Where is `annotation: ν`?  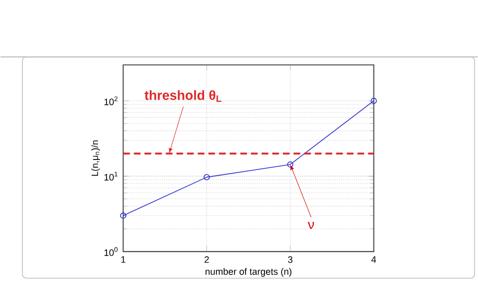 annotation: ν is located at coordinates (311, 225).